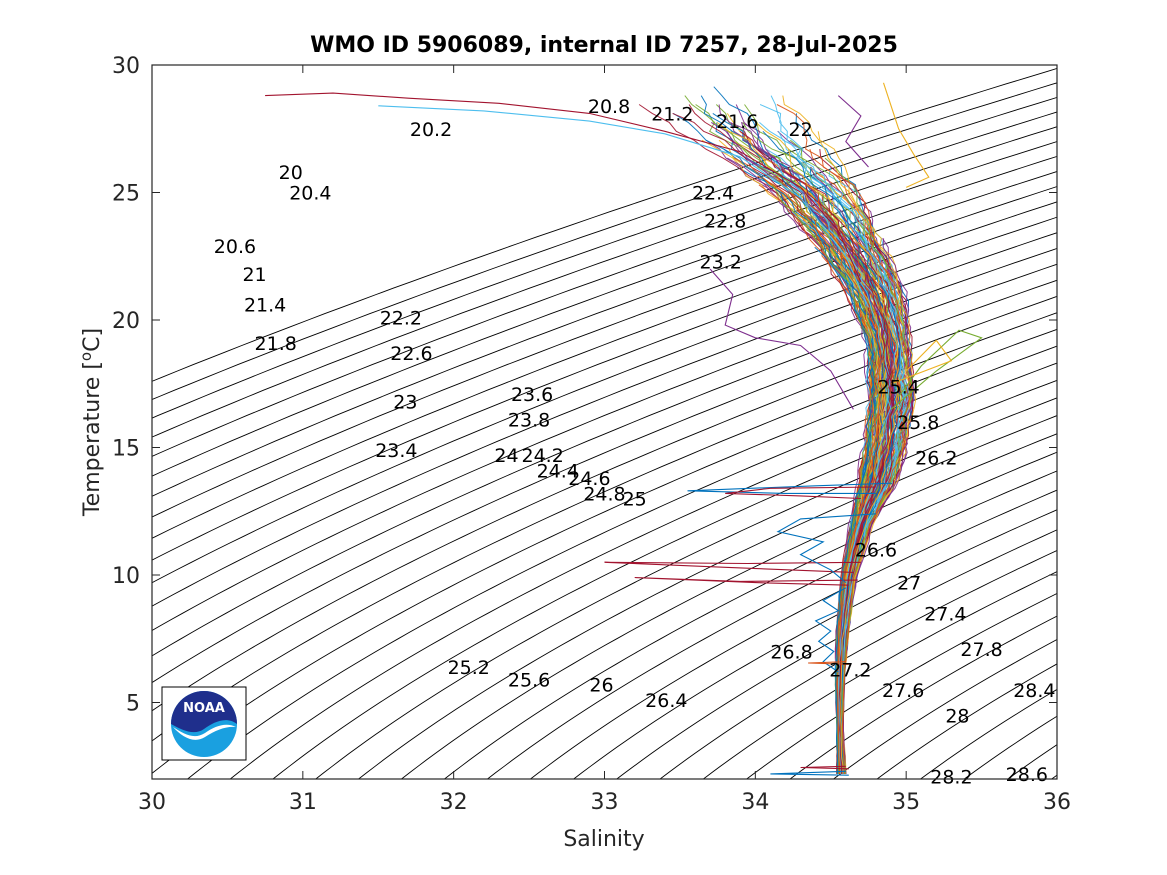 Image resolution: width=1167 pixels, height=875 pixels. What do you see at coordinates (1057, 802) in the screenshot?
I see `x-tick-label: 36` at bounding box center [1057, 802].